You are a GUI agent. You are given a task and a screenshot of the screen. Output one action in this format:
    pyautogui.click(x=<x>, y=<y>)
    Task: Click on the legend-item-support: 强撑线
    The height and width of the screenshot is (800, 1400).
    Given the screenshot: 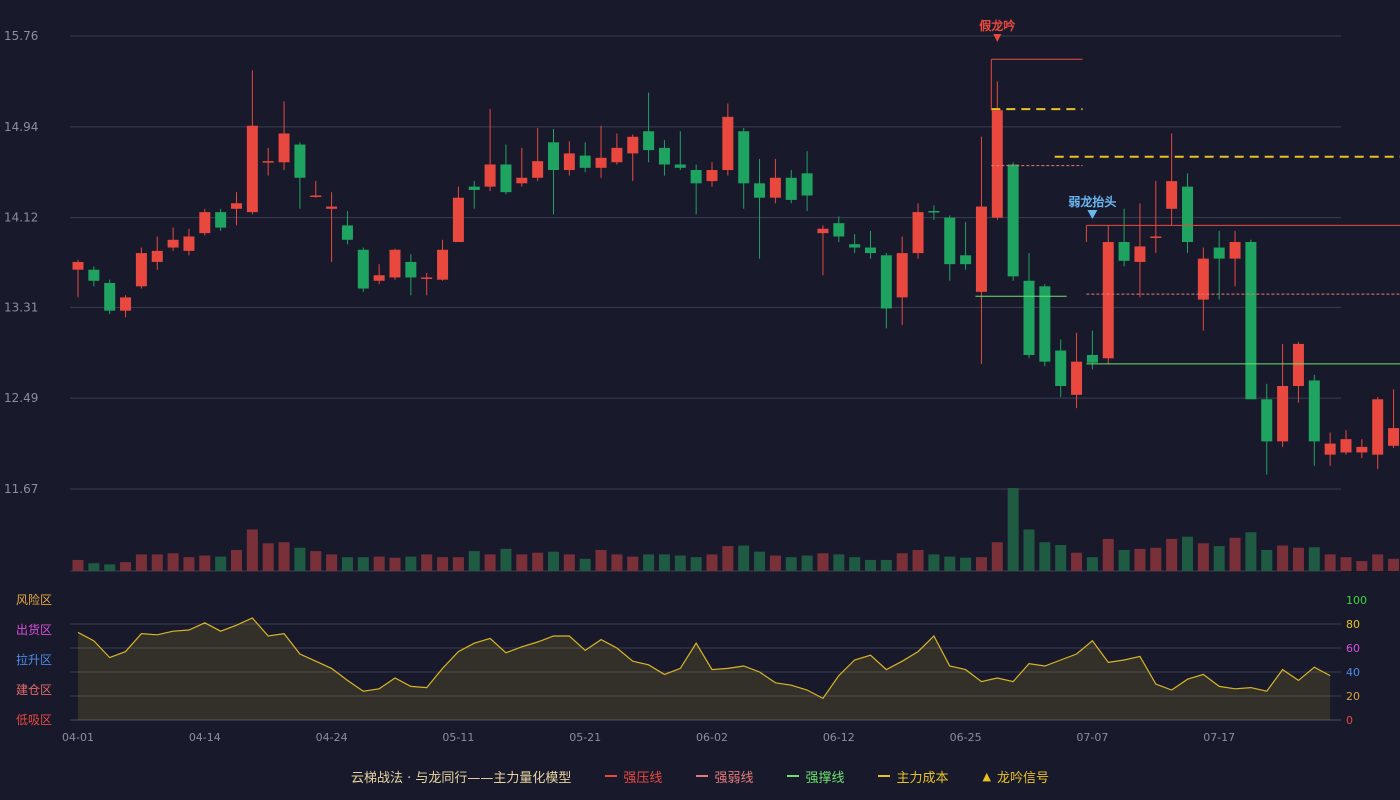 What is the action you would take?
    pyautogui.click(x=815, y=776)
    